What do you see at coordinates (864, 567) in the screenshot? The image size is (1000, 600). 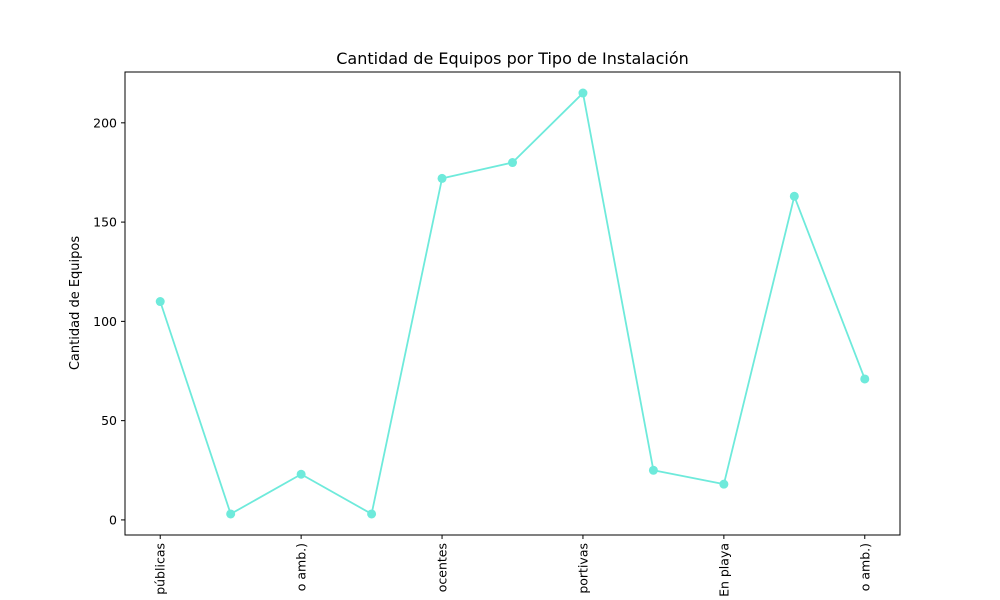 I see `x-tick-label-5: o amb.)` at bounding box center [864, 567].